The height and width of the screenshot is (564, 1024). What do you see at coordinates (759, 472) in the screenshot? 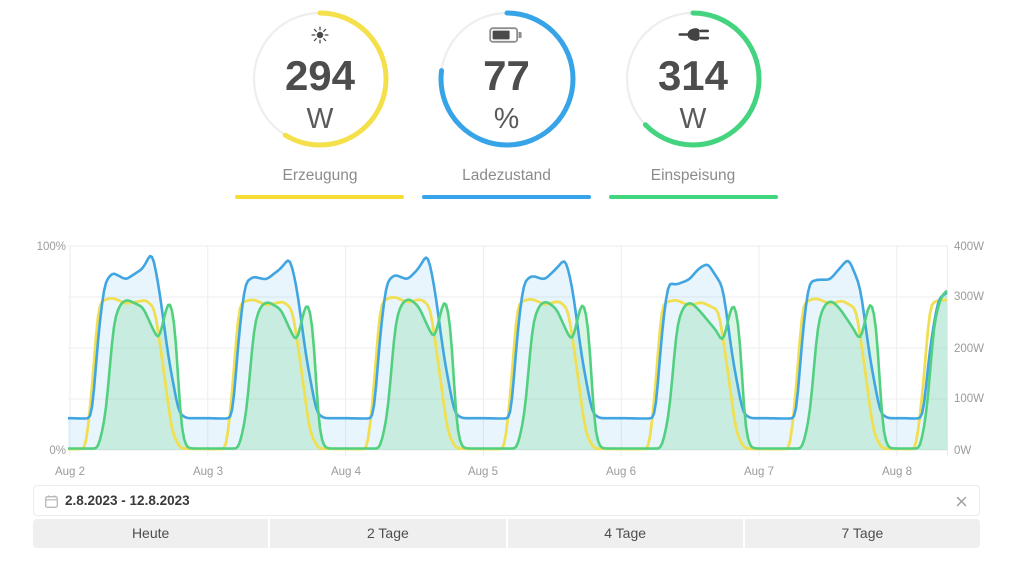
I see `svg-text: Aug 7` at bounding box center [759, 472].